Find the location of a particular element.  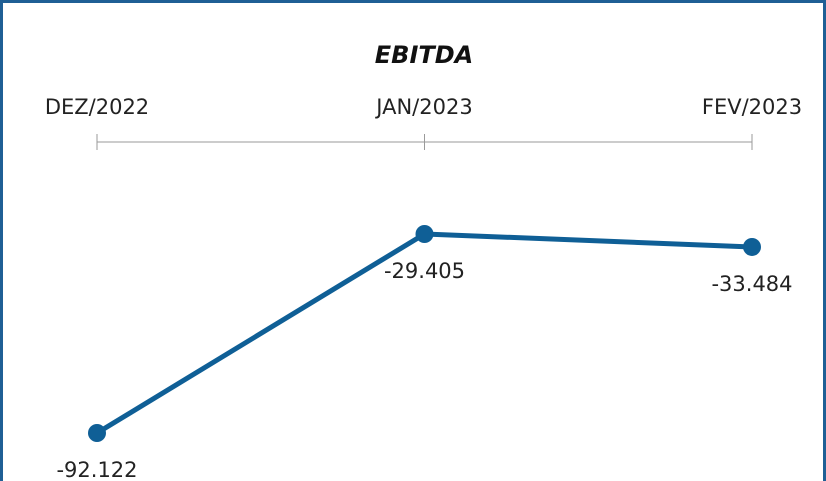

x-tick-label-2: JAN/2023 is located at coordinates (423, 107).